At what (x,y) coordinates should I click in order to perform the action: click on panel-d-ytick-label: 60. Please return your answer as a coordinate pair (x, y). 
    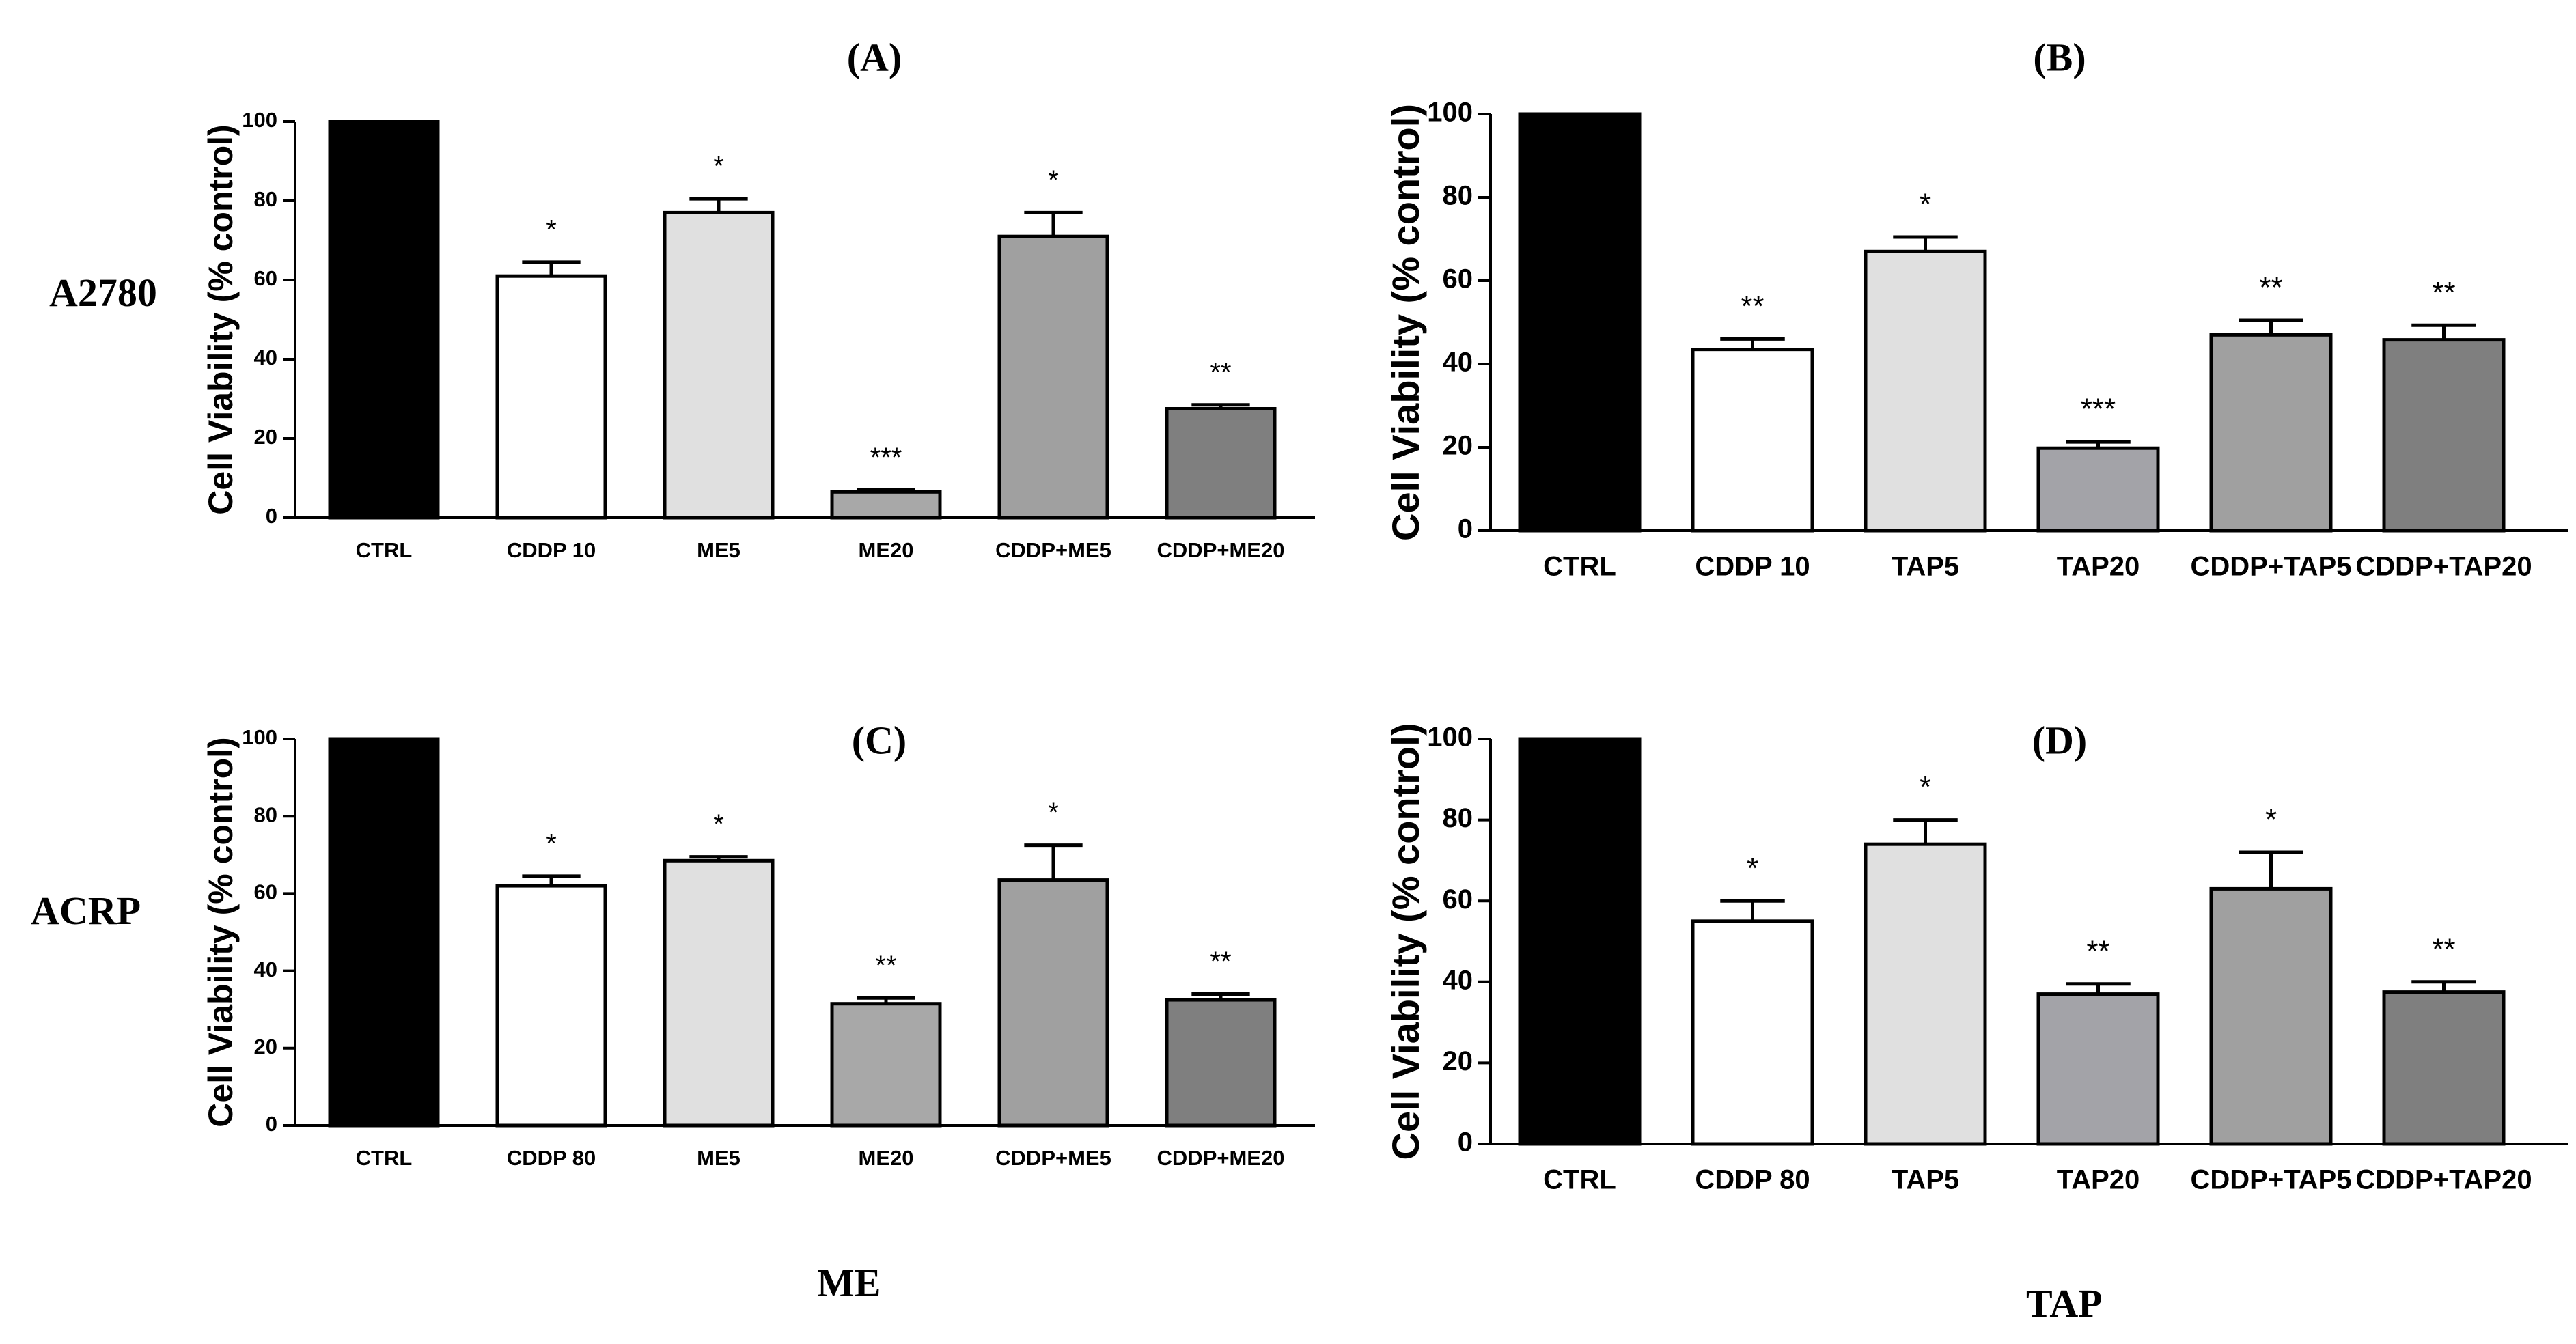
    Looking at the image, I should click on (1458, 899).